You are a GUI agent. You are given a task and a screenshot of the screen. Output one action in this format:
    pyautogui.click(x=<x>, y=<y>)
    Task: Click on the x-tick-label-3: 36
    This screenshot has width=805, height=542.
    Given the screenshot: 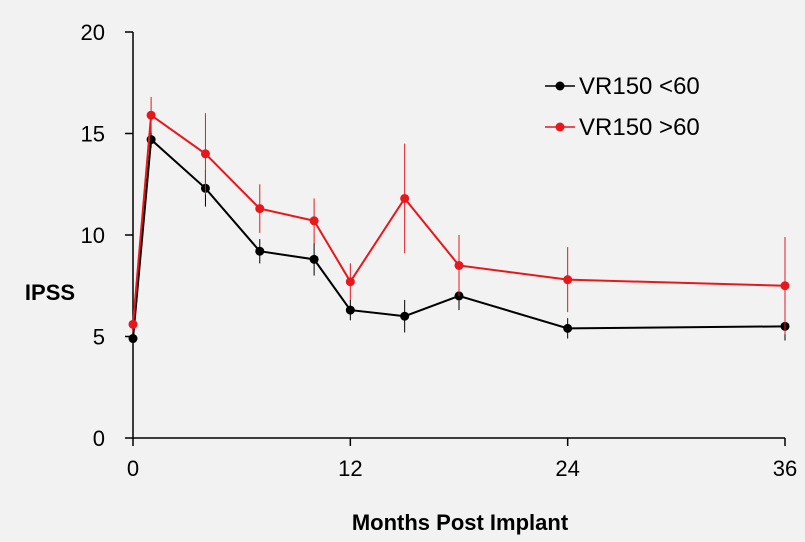 What is the action you would take?
    pyautogui.click(x=785, y=468)
    